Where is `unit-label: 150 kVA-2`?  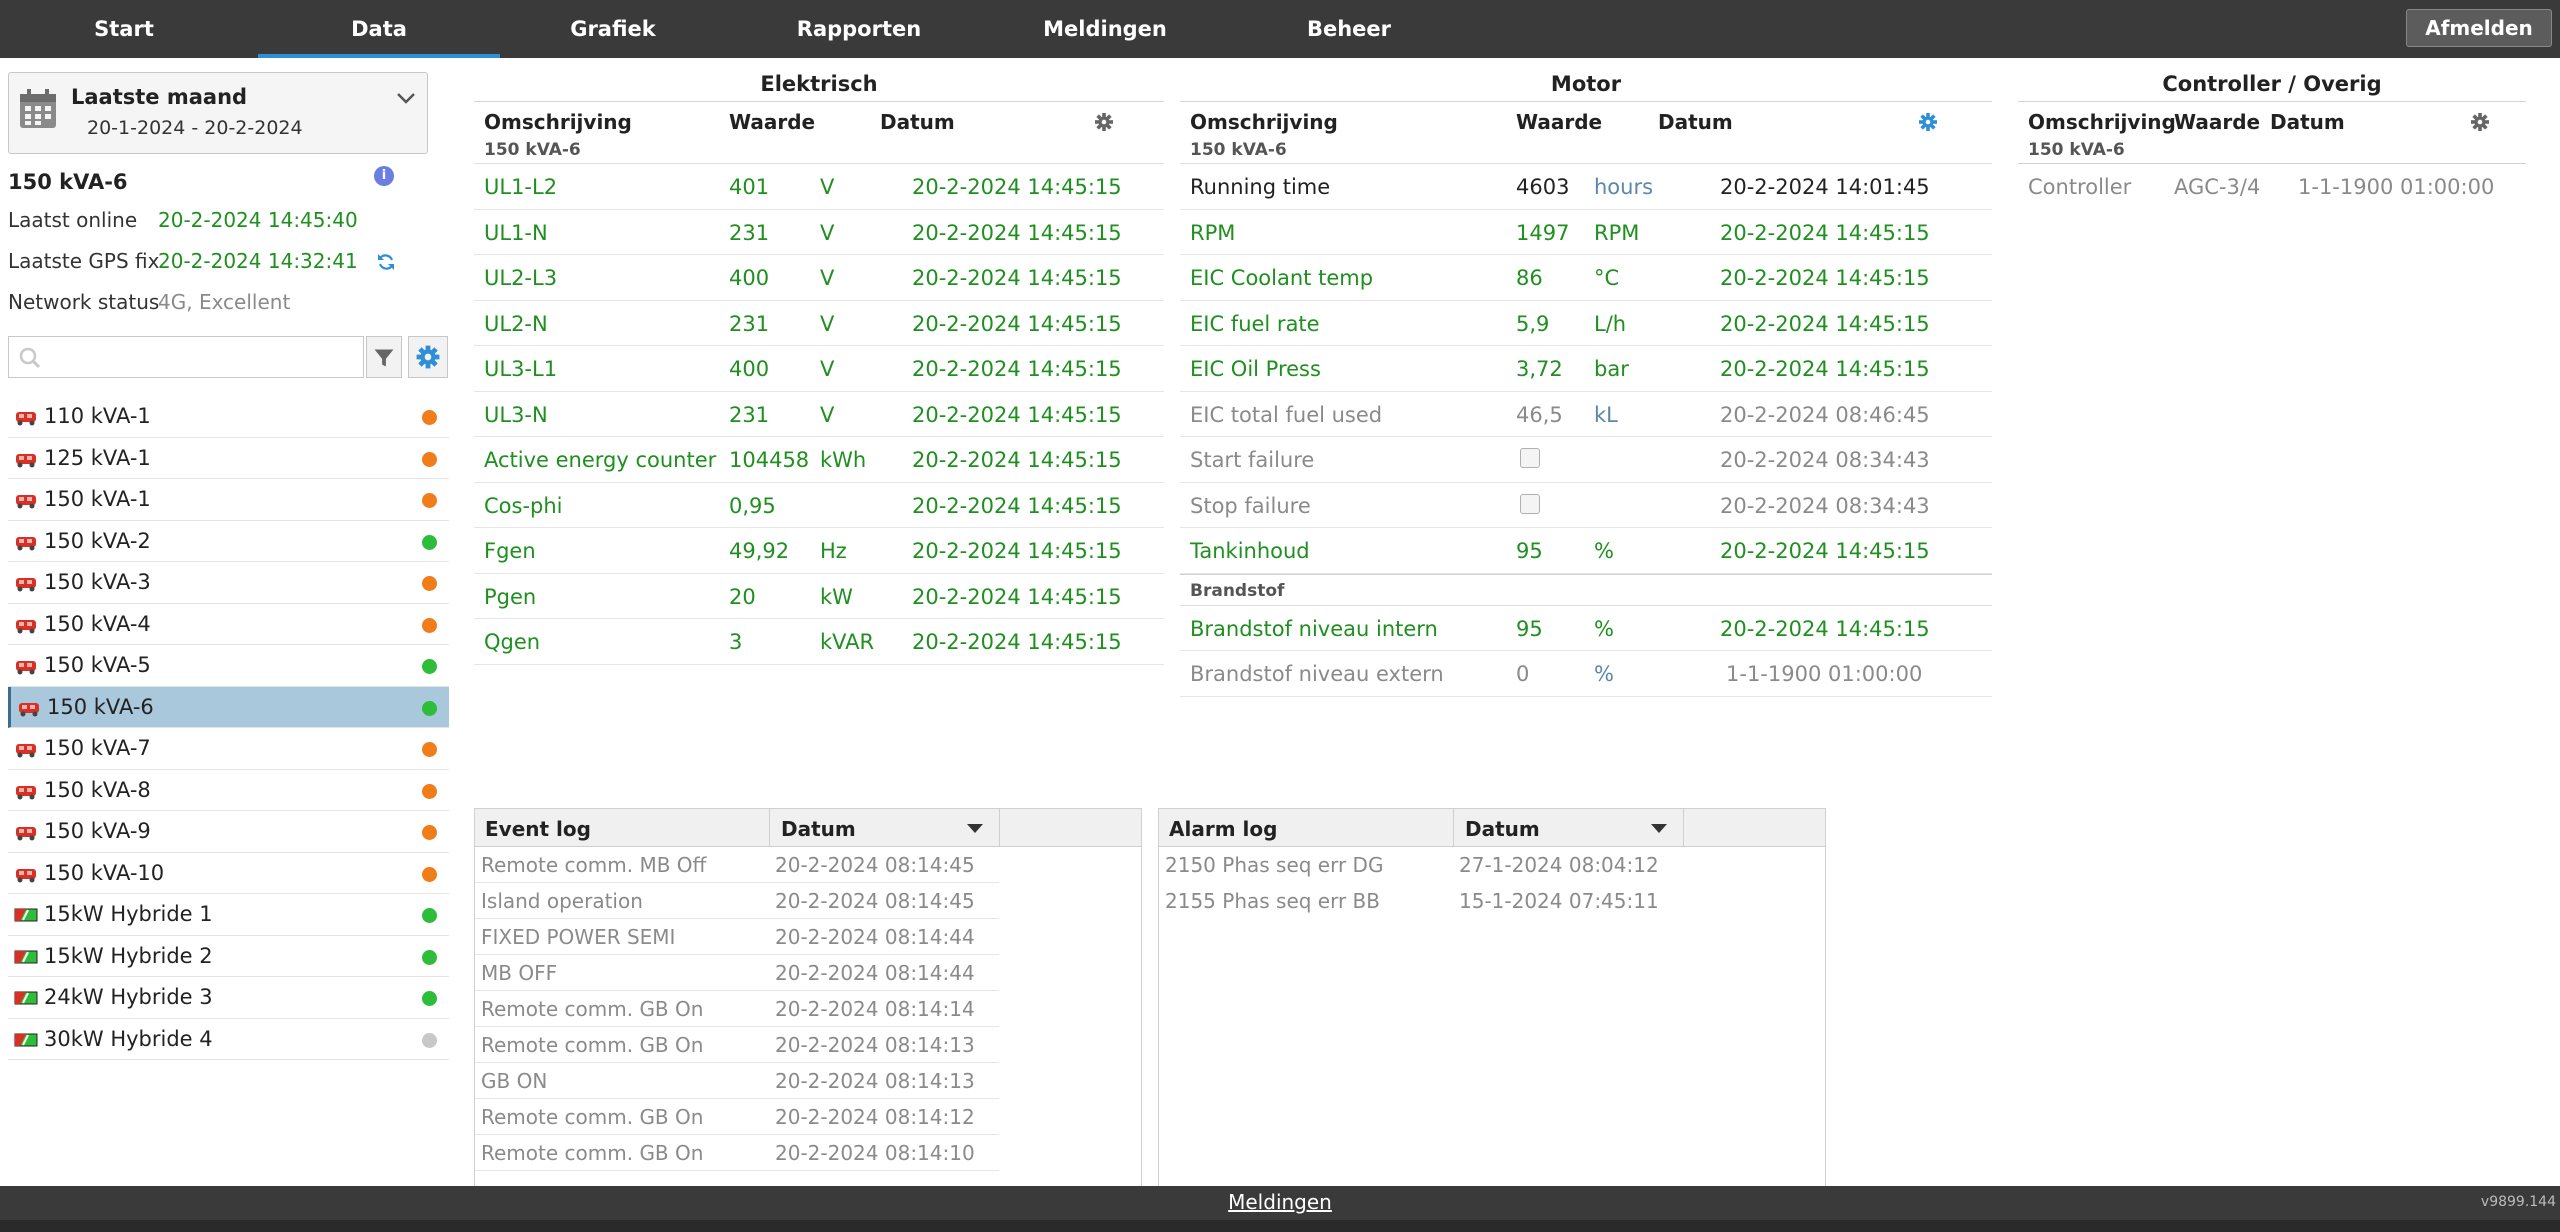
unit-label: 150 kVA-2 is located at coordinates (97, 540).